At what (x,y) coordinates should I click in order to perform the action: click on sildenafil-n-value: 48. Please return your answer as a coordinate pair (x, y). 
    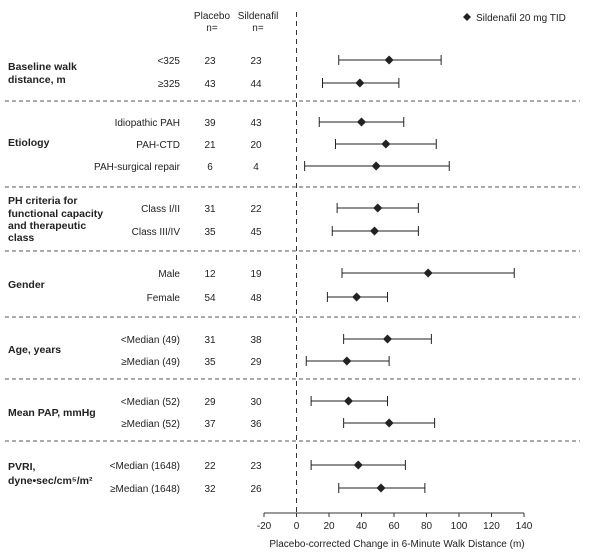
    Looking at the image, I should click on (256, 298).